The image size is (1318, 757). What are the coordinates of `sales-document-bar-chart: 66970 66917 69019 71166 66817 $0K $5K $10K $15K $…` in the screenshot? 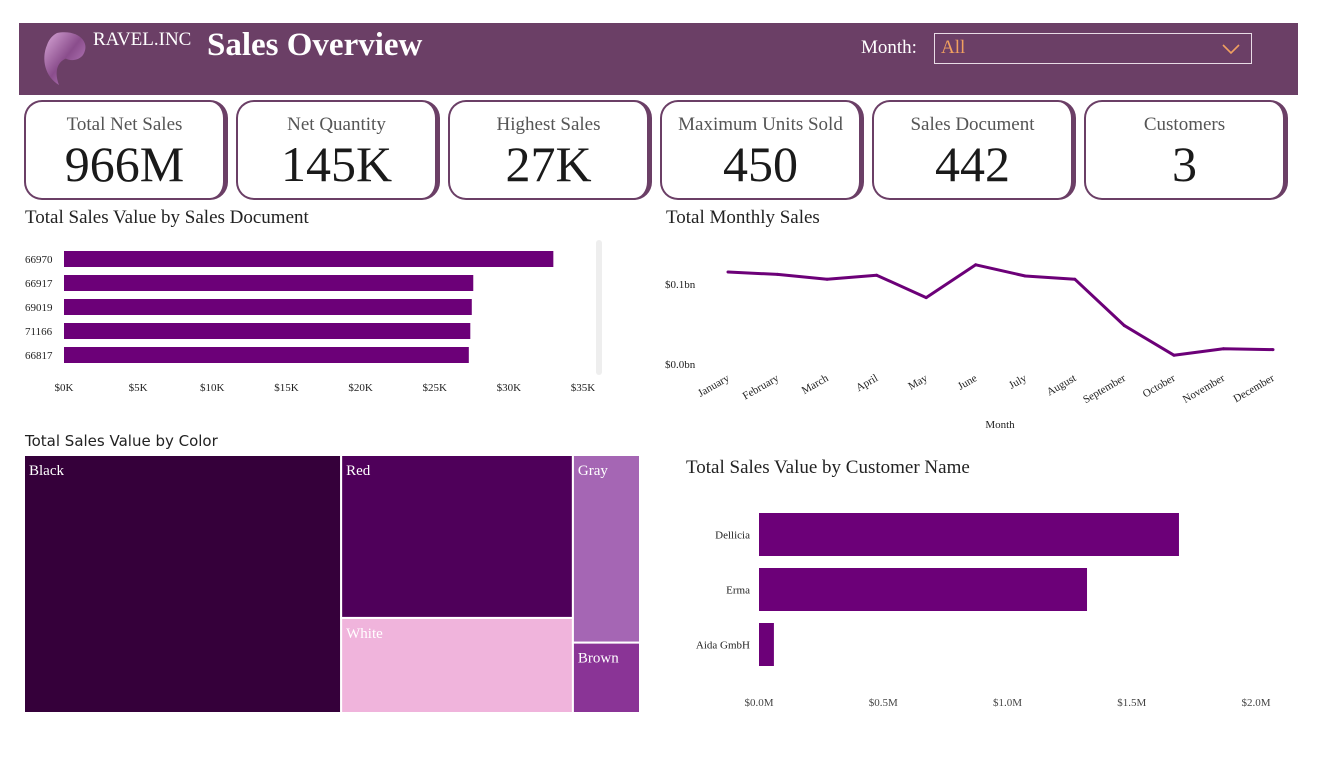 It's located at (313, 317).